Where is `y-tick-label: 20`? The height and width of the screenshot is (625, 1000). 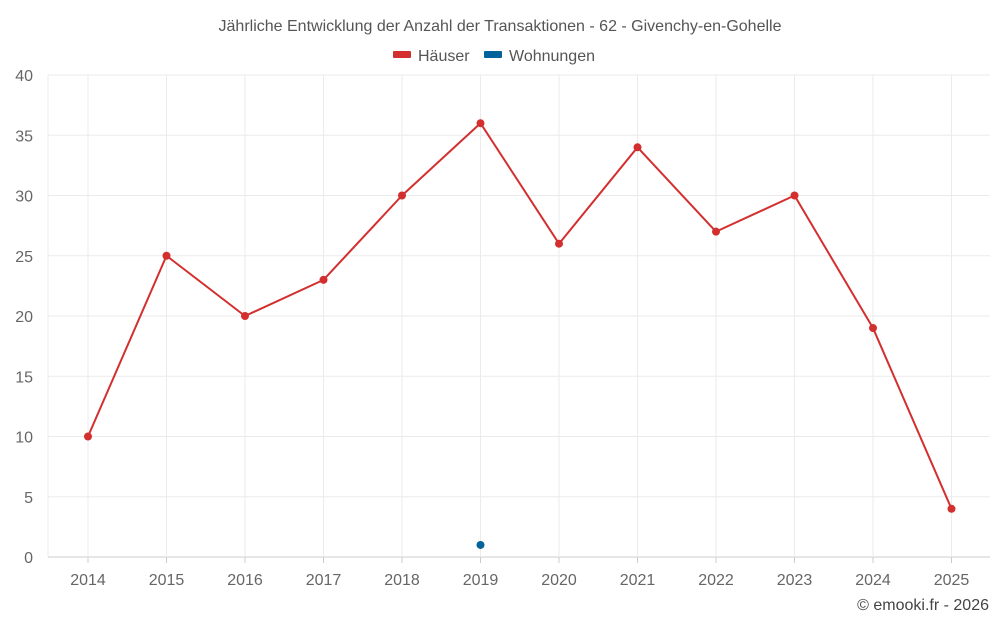
y-tick-label: 20 is located at coordinates (24, 317).